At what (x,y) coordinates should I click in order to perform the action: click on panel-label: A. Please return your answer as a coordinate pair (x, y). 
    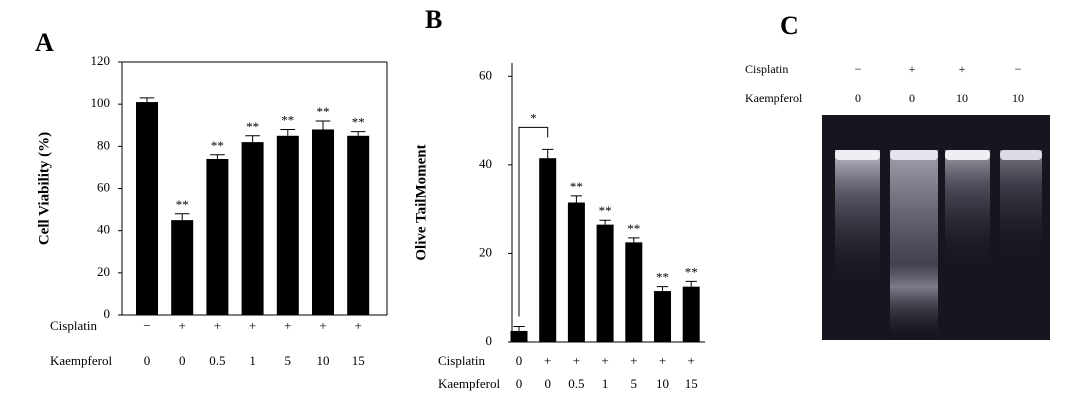
    Looking at the image, I should click on (44, 42).